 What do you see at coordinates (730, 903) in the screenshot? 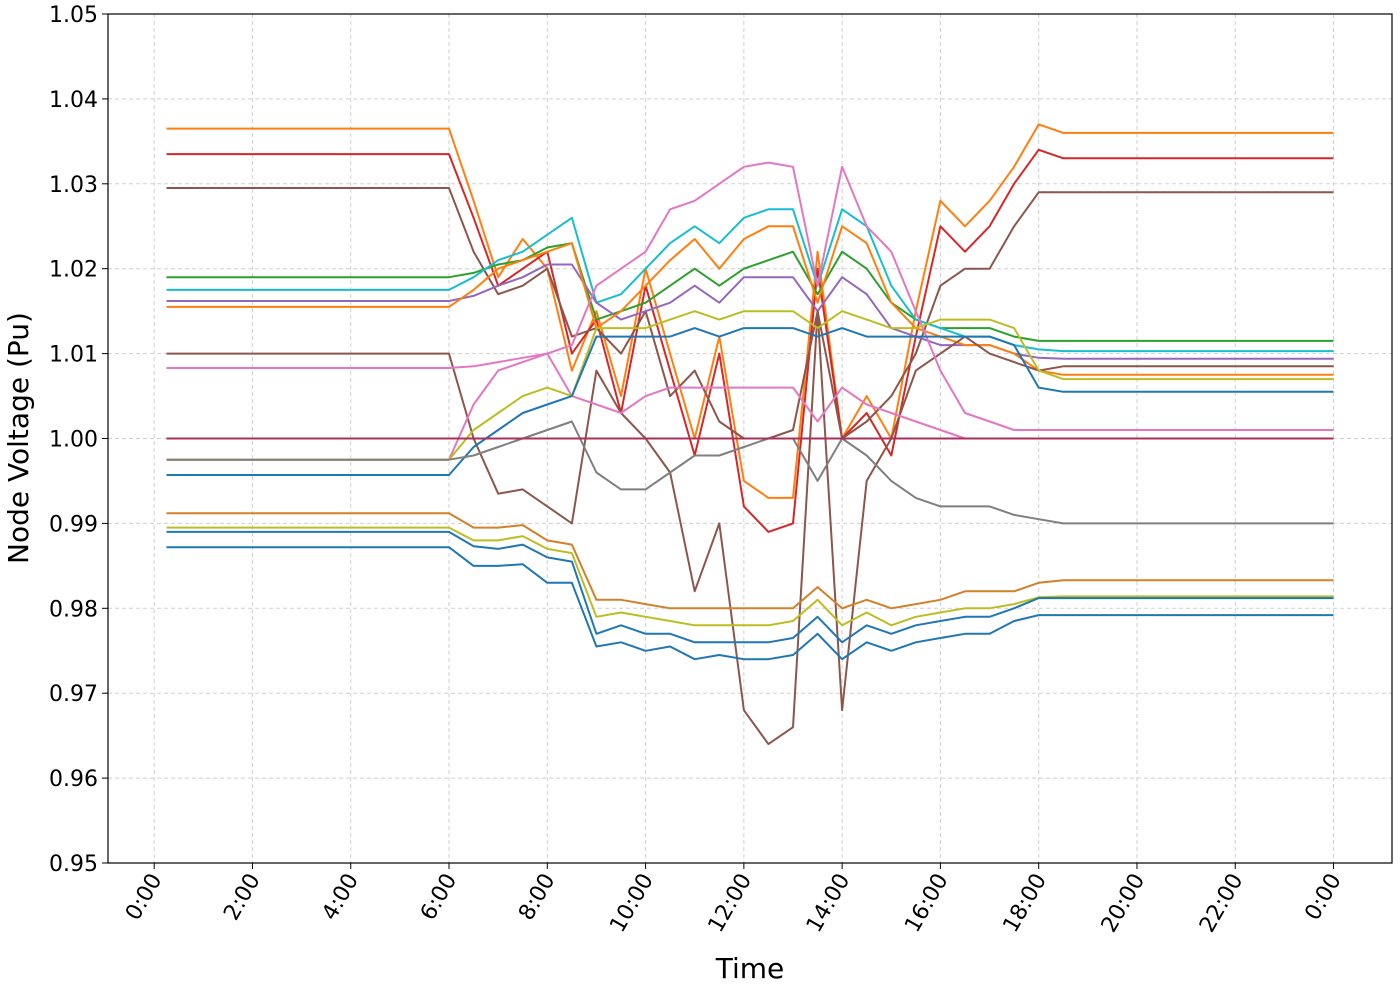
I see `x-tick-label: 12:00` at bounding box center [730, 903].